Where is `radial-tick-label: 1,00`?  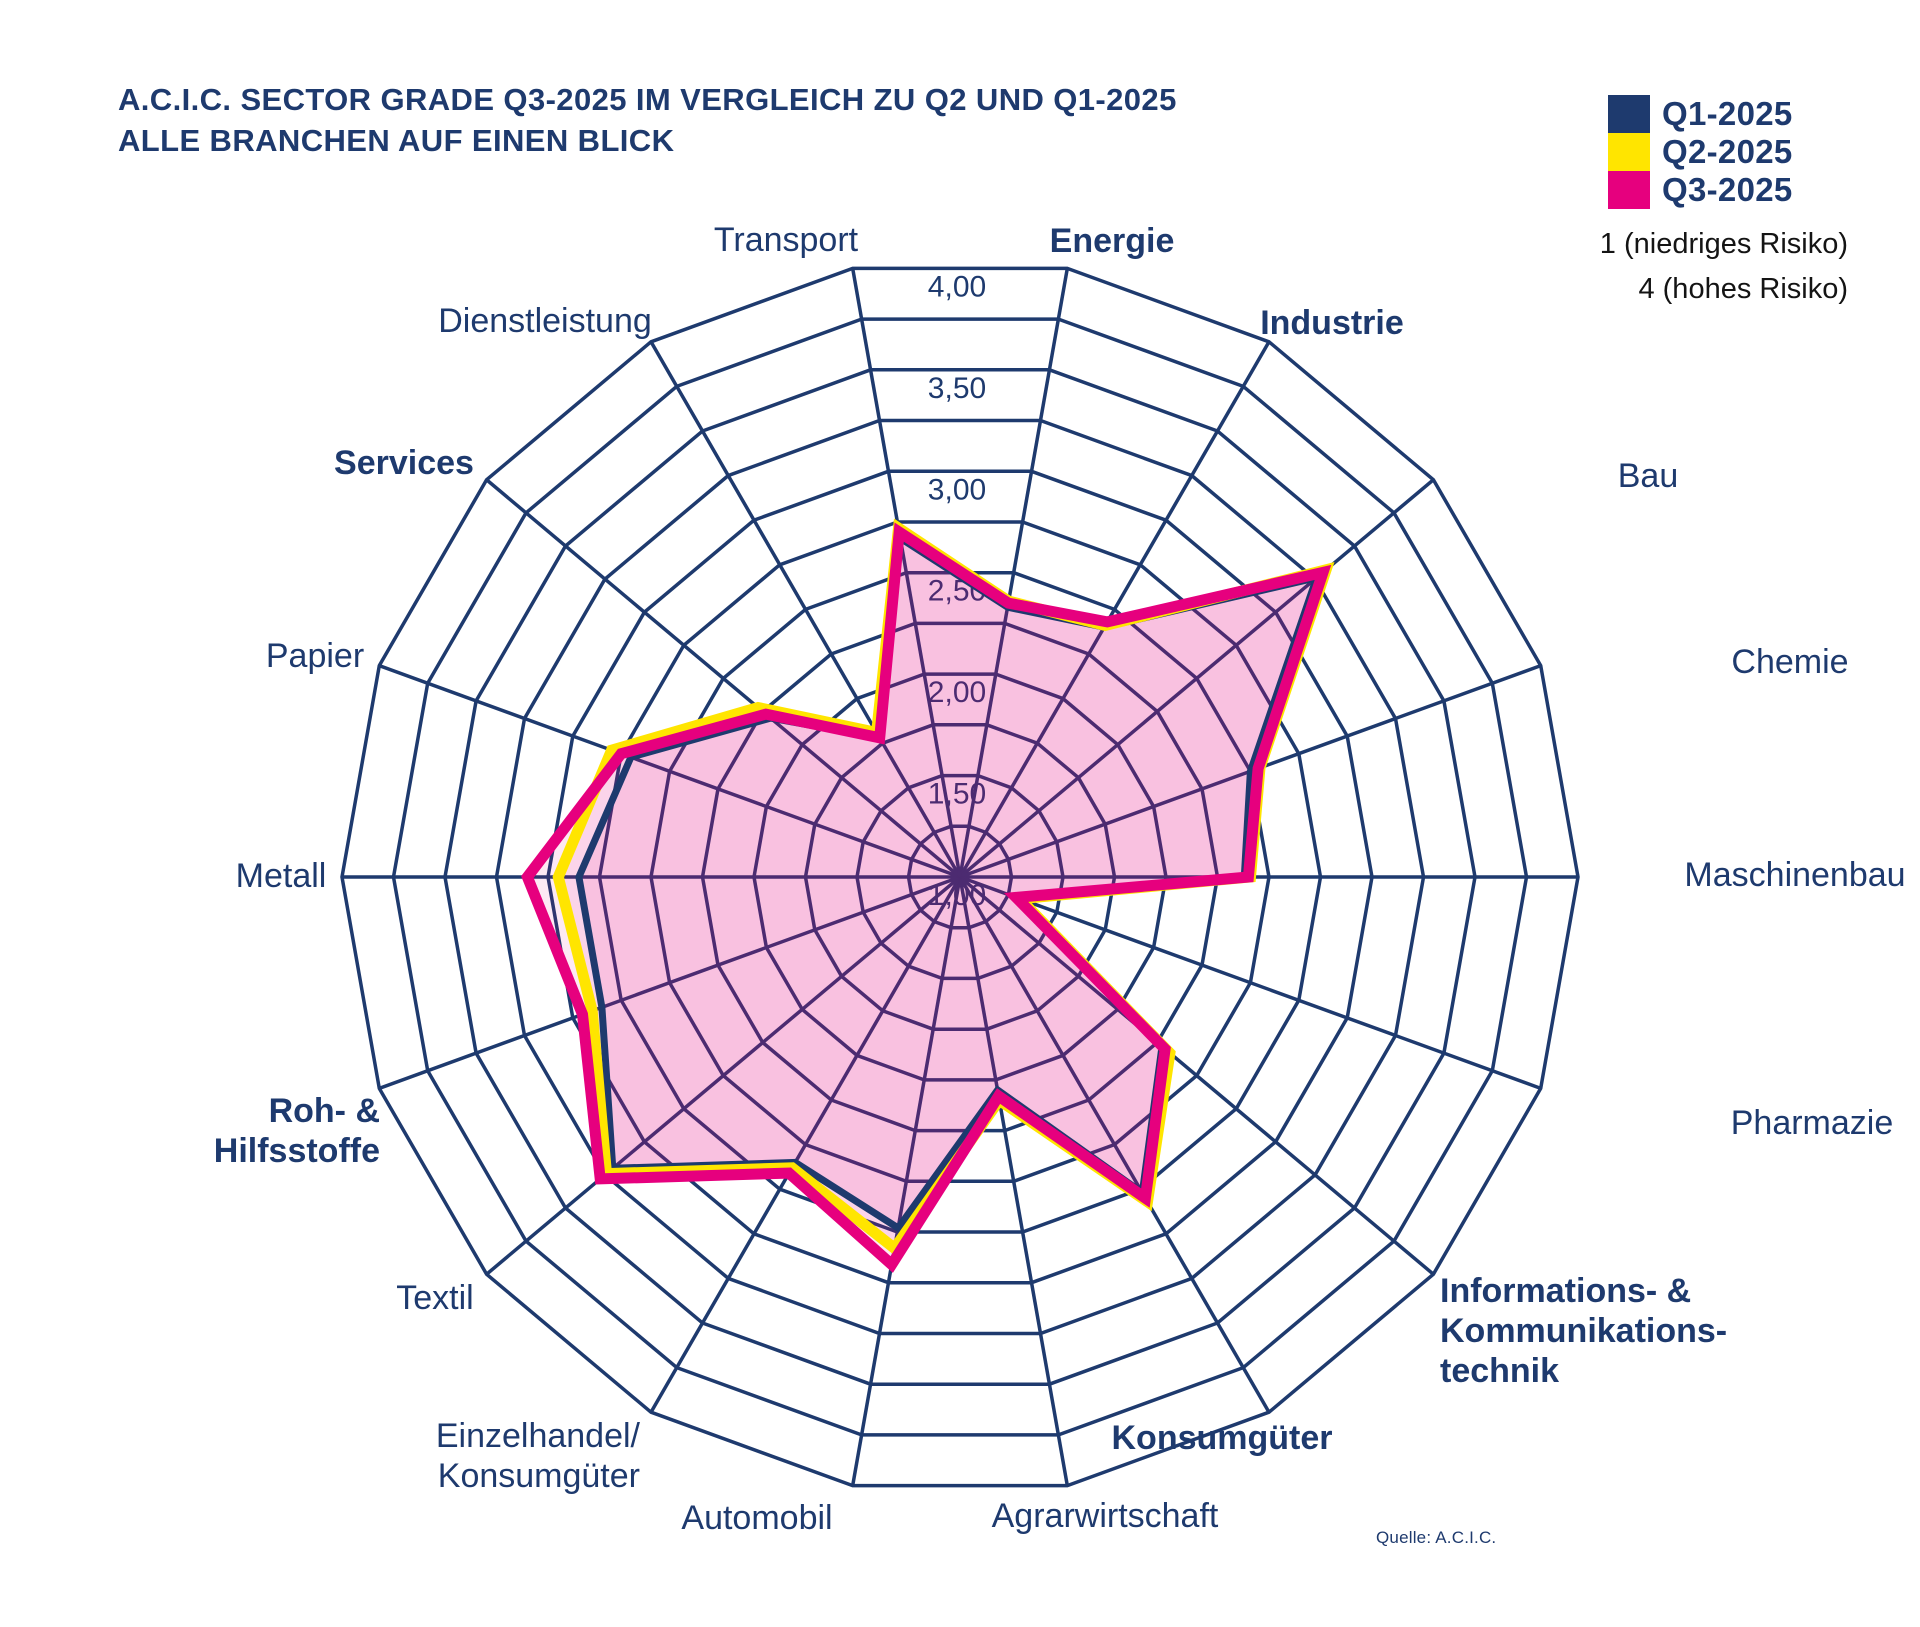
radial-tick-label: 1,00 is located at coordinates (957, 895).